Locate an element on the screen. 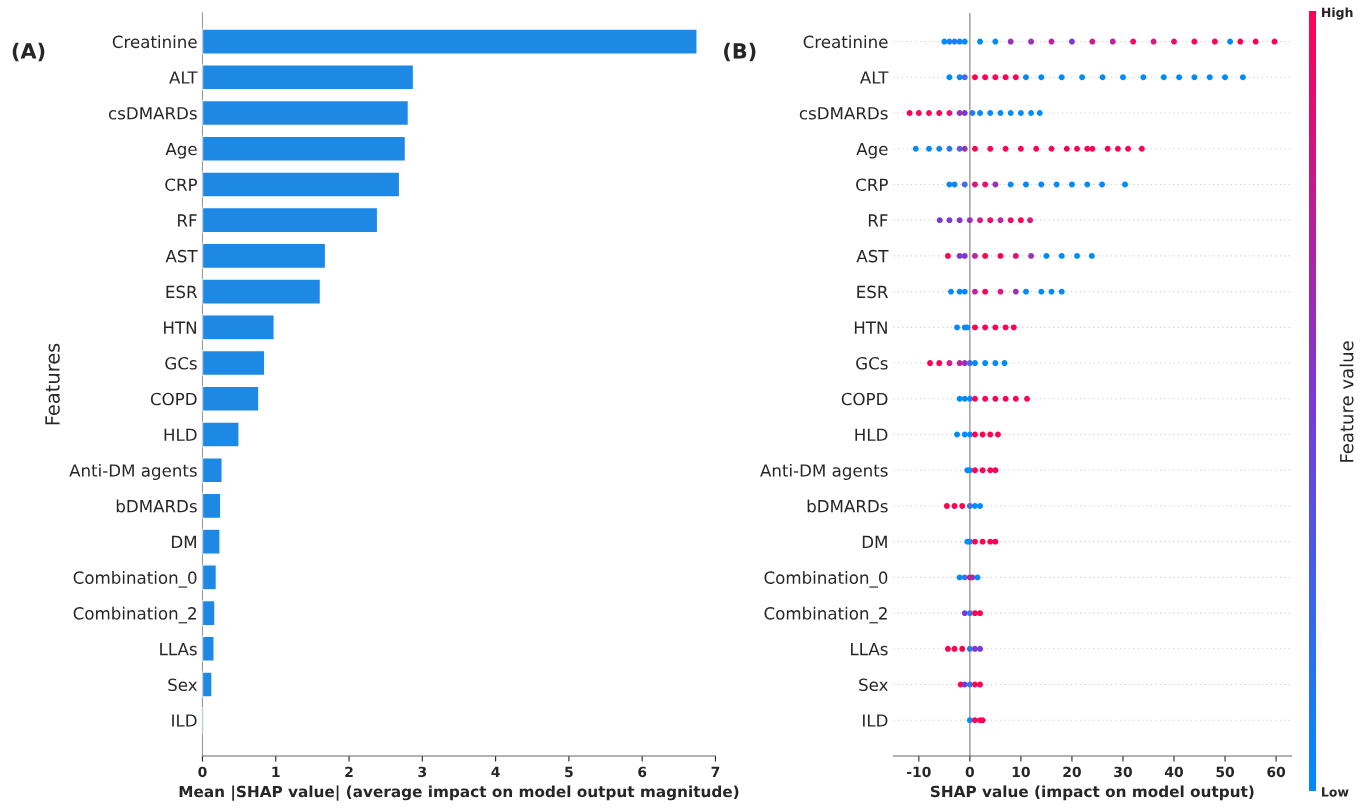 Image resolution: width=1368 pixels, height=812 pixels. color-bar-label: High is located at coordinates (1337, 13).